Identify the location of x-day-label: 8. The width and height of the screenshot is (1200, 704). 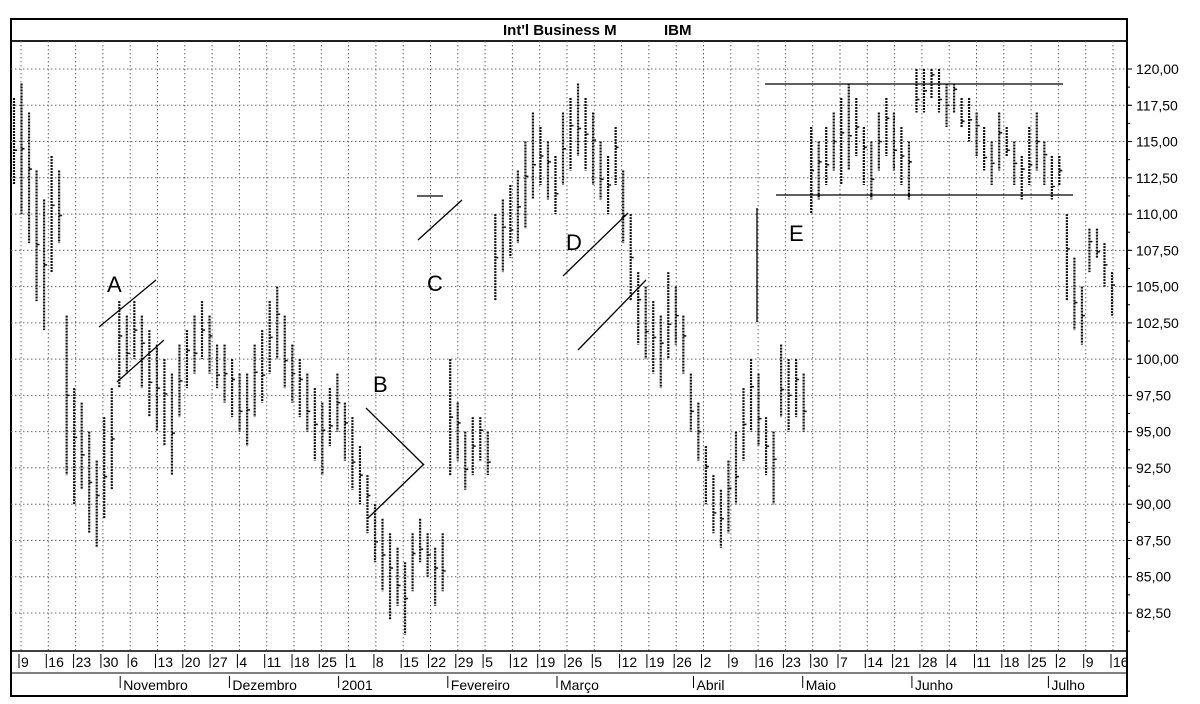
(380, 662).